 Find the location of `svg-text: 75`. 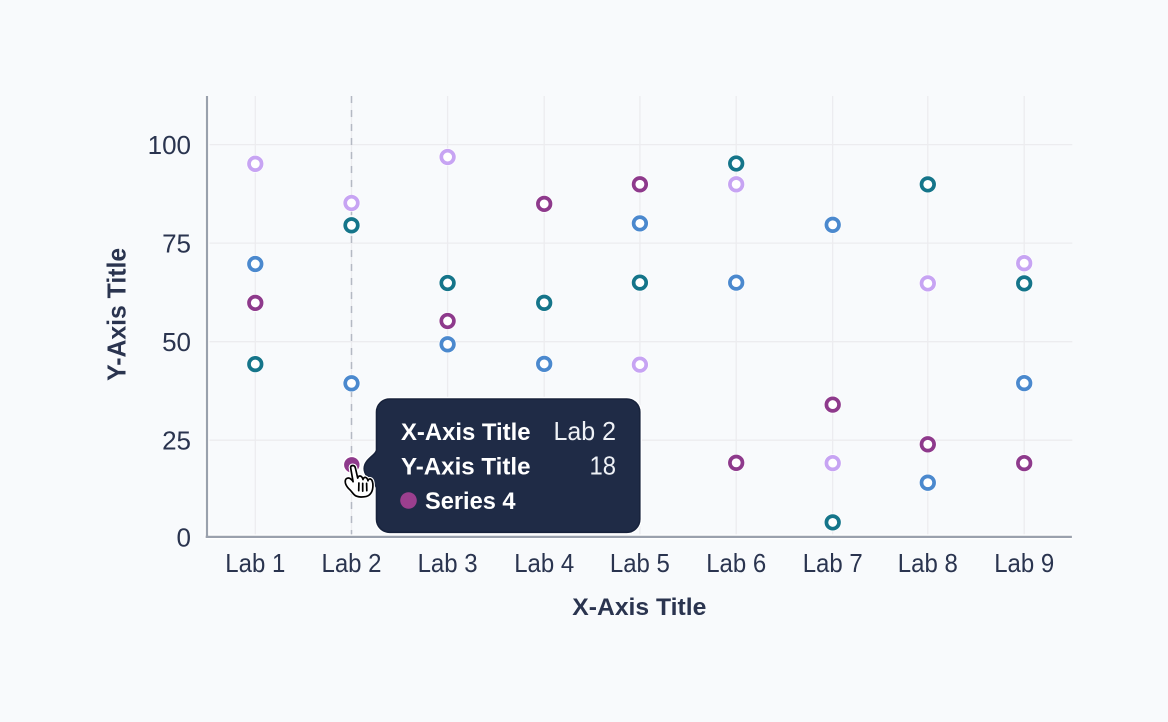

svg-text: 75 is located at coordinates (176, 244).